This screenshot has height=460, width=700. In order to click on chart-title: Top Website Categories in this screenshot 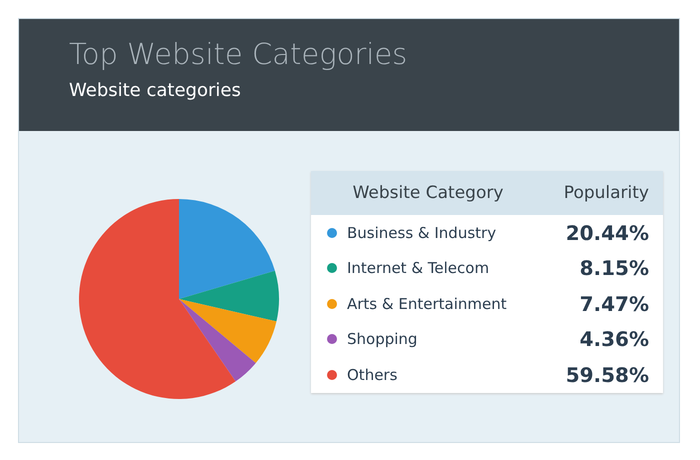, I will do `click(238, 54)`.